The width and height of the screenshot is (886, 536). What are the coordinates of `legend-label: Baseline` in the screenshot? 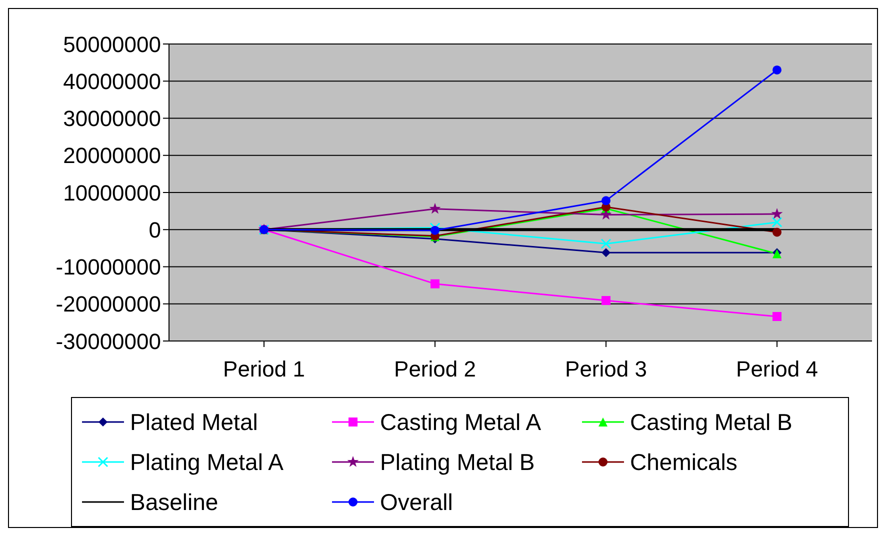 It's located at (174, 502).